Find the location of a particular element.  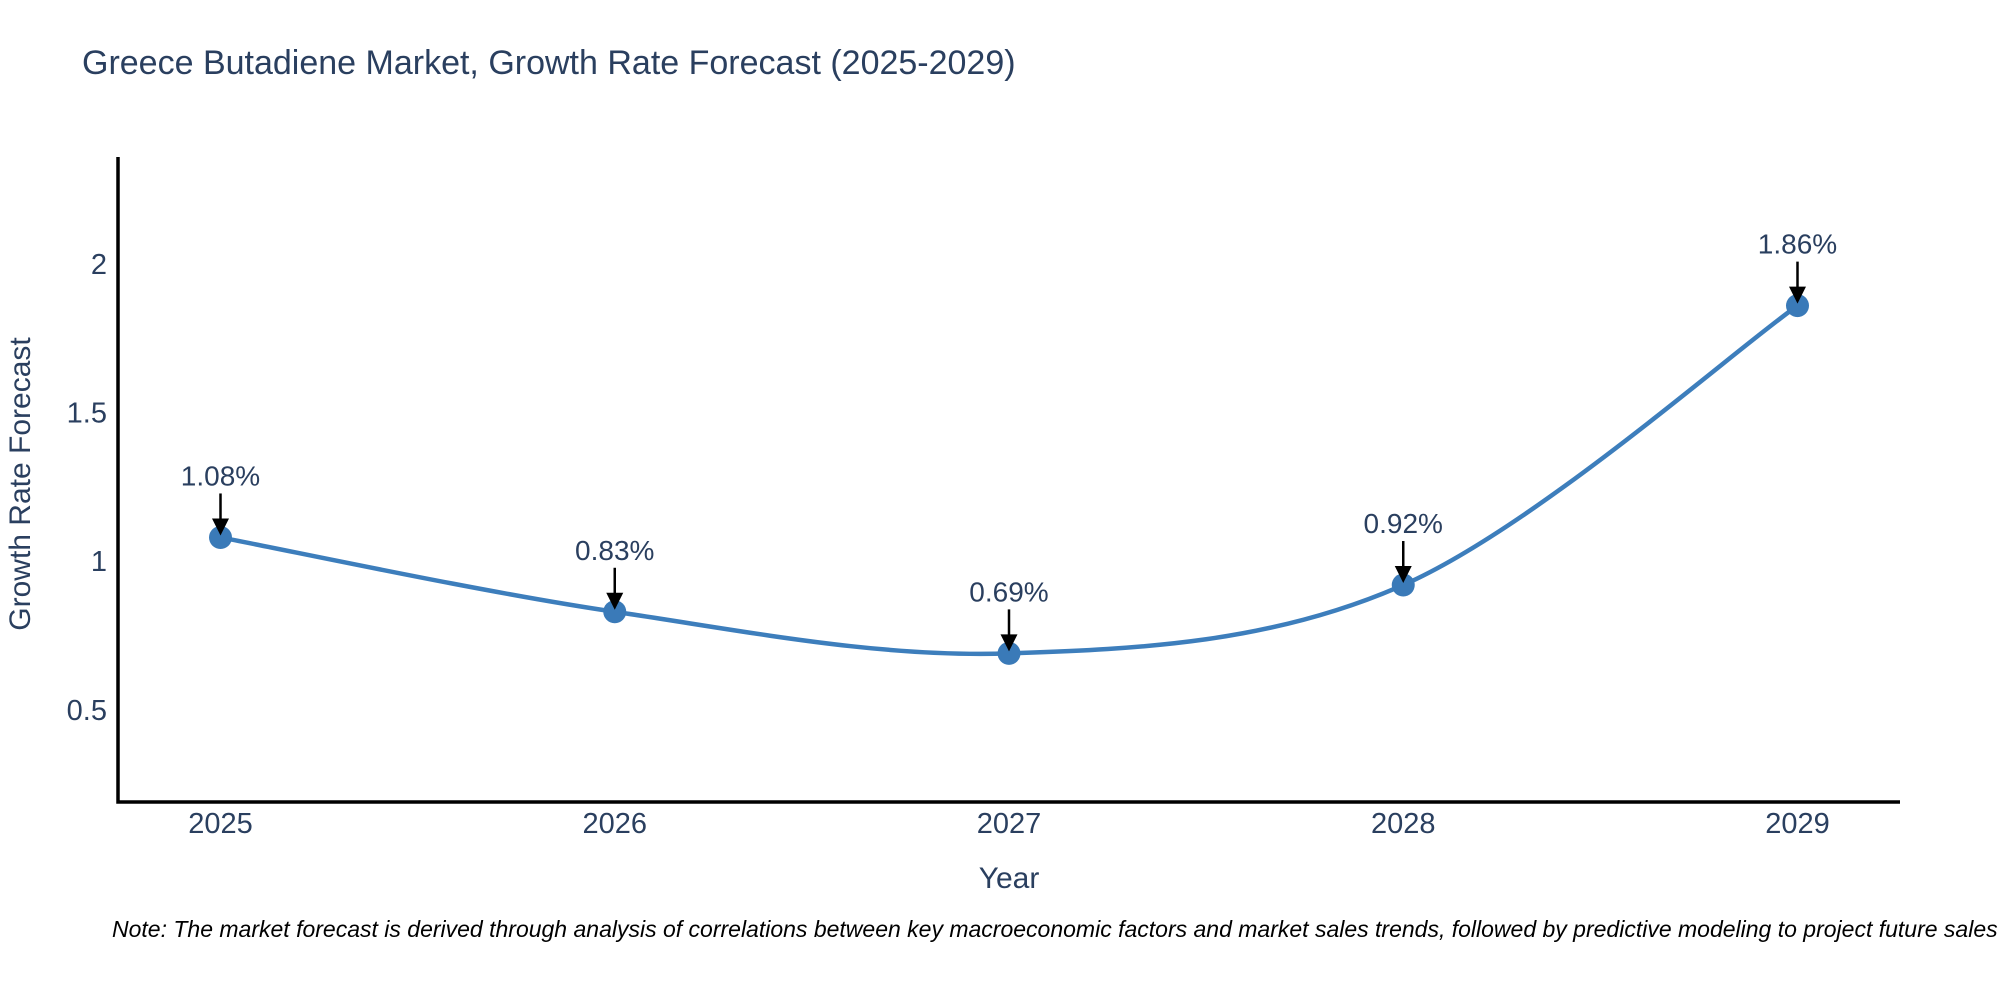

annotation-label: 1.86% is located at coordinates (1797, 244).